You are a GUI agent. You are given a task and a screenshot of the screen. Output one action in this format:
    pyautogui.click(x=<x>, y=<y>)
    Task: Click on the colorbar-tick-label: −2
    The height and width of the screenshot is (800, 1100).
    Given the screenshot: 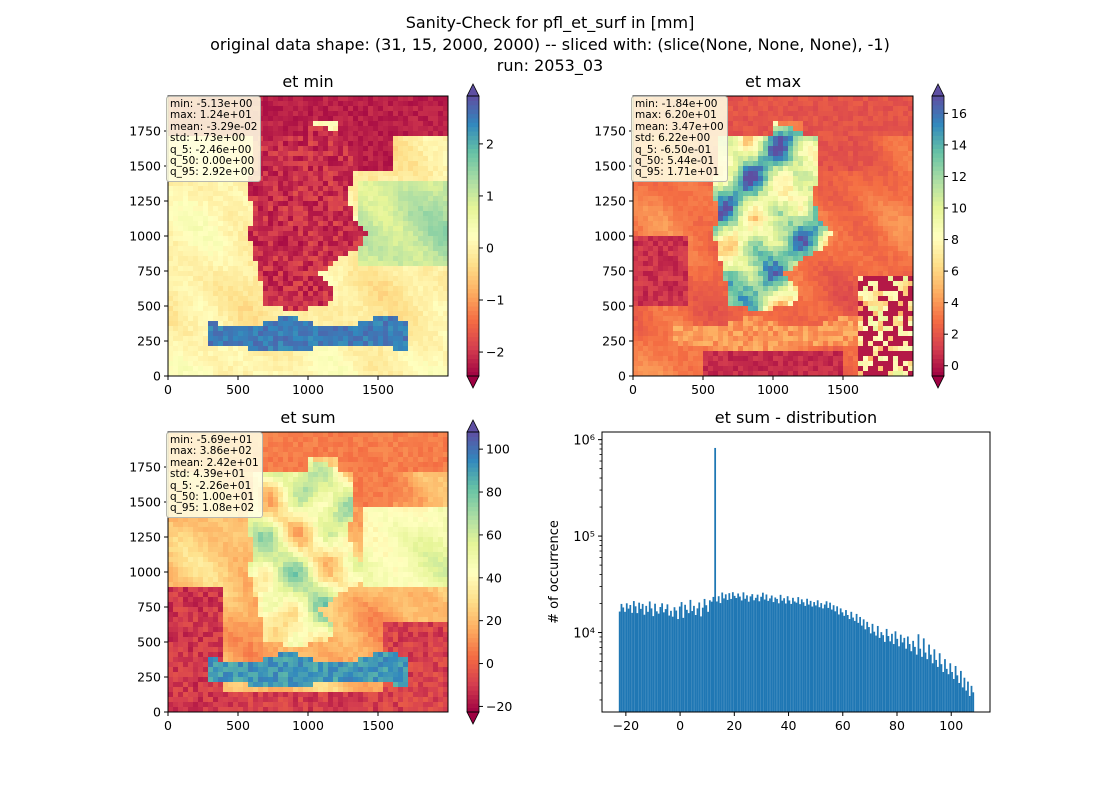 What is the action you would take?
    pyautogui.click(x=495, y=352)
    